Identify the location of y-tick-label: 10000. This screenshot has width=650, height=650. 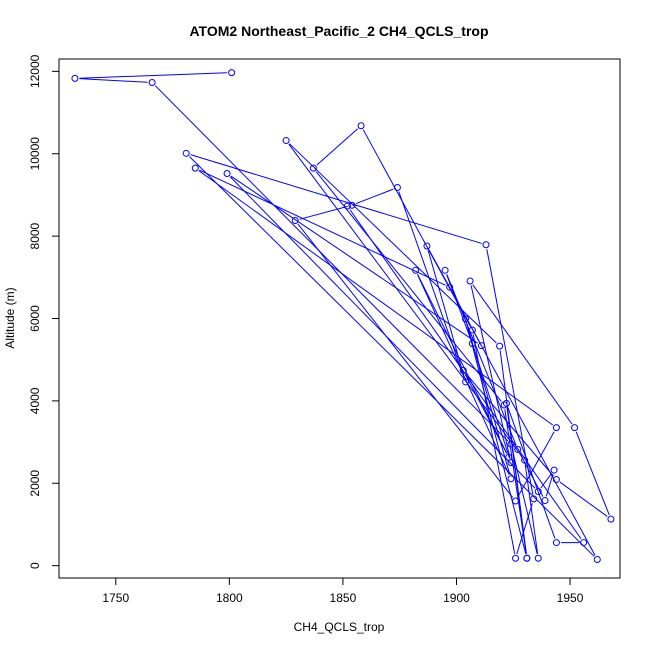
(35, 154).